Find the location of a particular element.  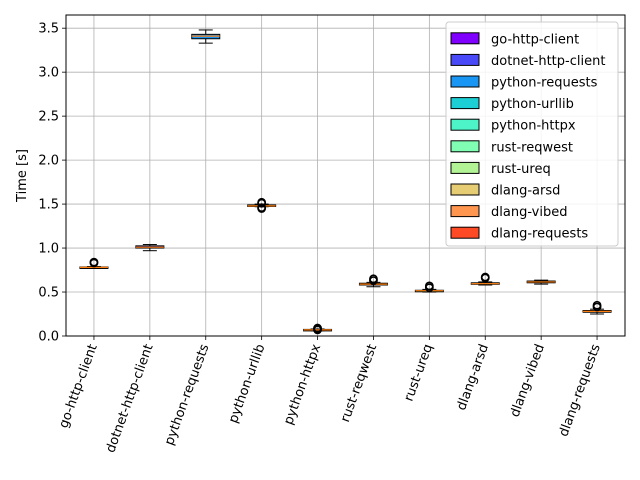

box-dlang-vibed is located at coordinates (541, 282).